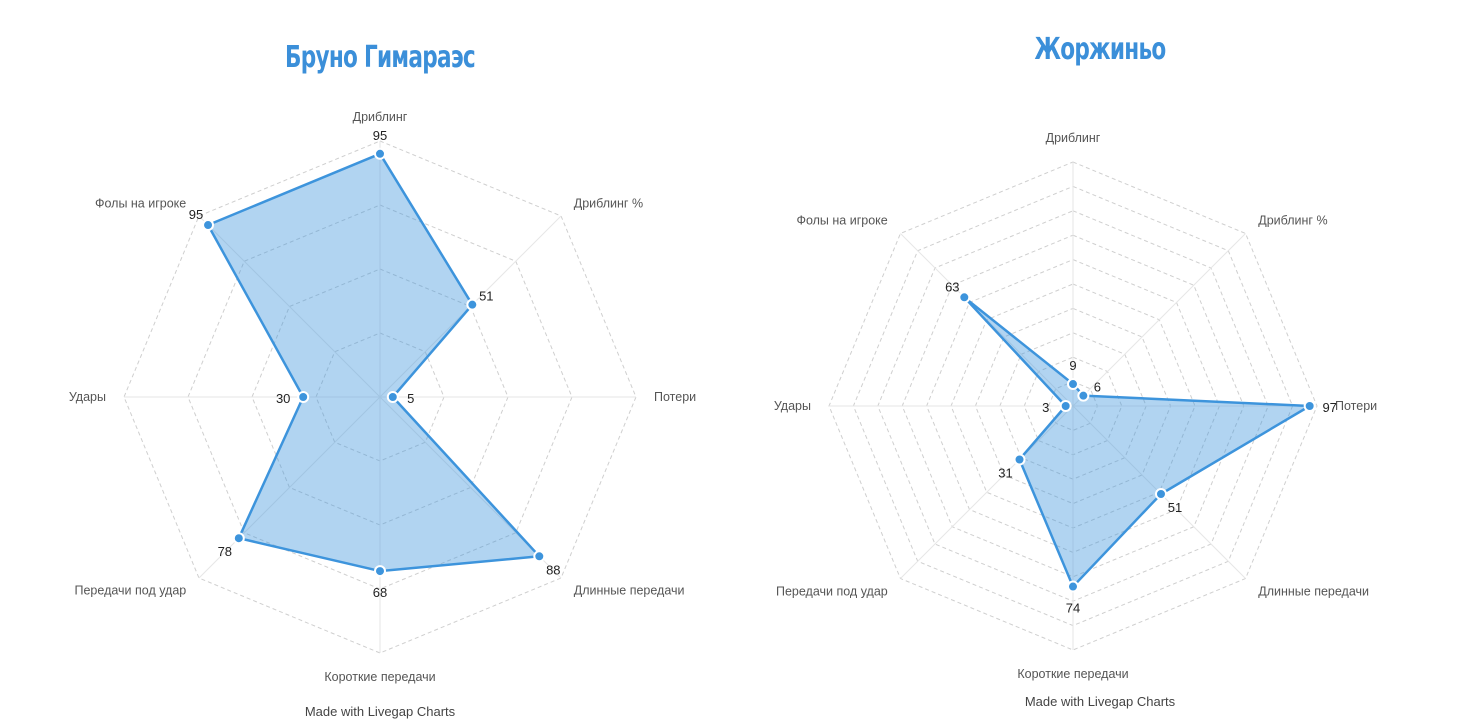 The width and height of the screenshot is (1460, 726). I want to click on value-label: 78, so click(225, 551).